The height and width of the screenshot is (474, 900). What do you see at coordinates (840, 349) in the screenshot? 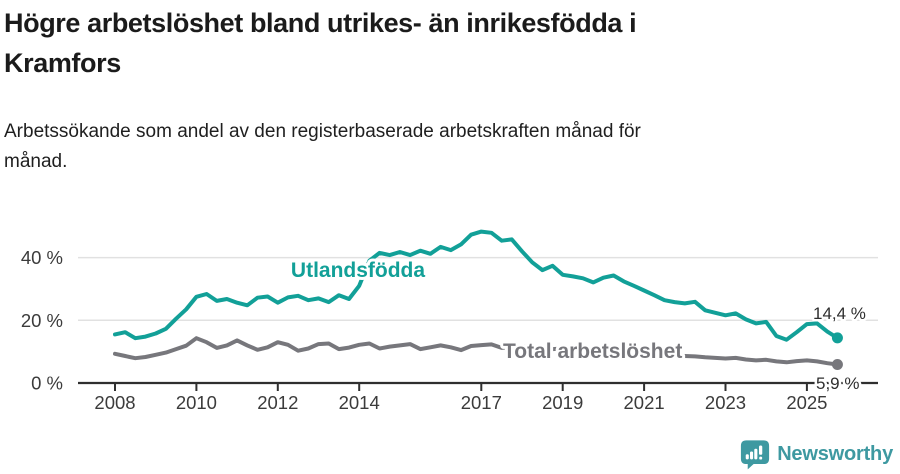
I see `end-value-labels: 5,9 % 14,4 %` at bounding box center [840, 349].